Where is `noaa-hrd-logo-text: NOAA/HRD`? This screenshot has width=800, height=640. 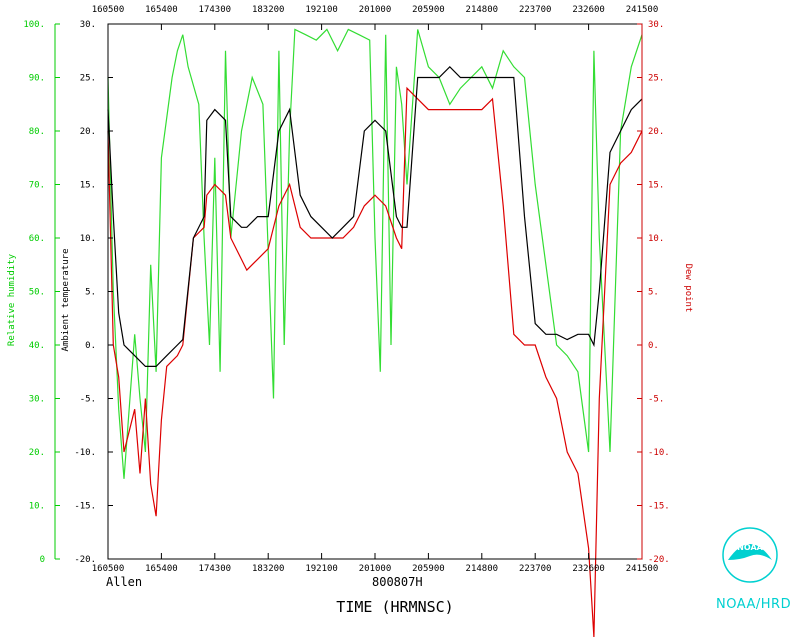 noaa-hrd-logo-text: NOAA/HRD is located at coordinates (754, 604).